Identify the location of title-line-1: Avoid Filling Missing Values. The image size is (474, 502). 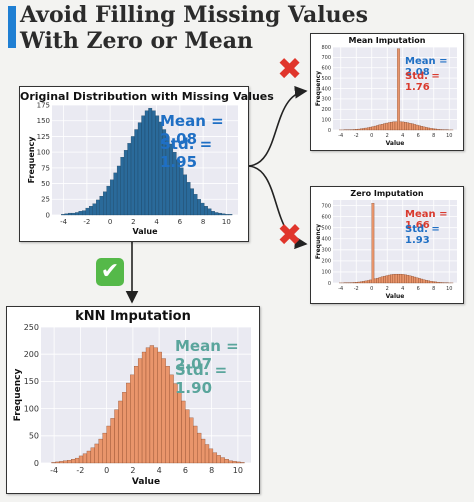
(194, 15).